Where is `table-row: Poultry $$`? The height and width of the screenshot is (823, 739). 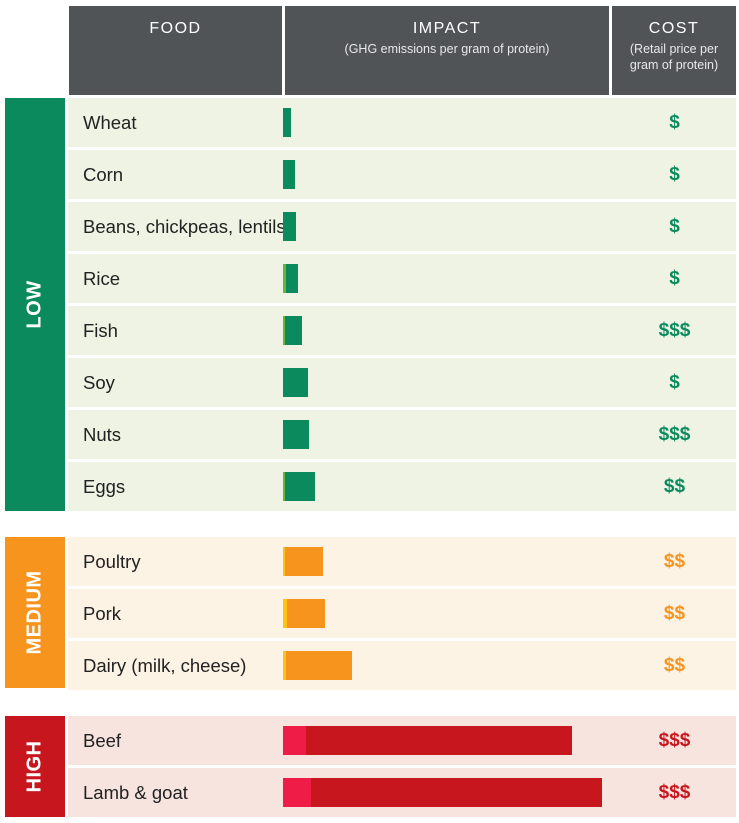
table-row: Poultry $$ is located at coordinates (402, 561).